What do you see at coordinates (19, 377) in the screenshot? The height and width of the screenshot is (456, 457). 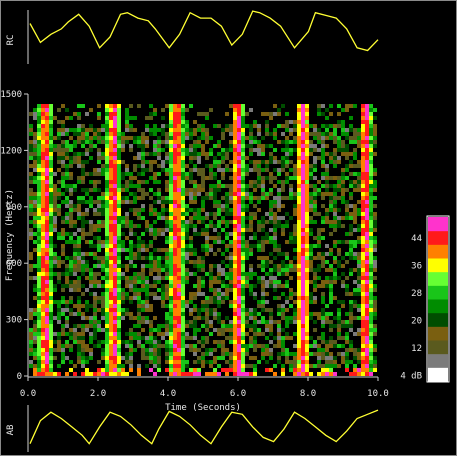 I see `y-tick-label: 0` at bounding box center [19, 377].